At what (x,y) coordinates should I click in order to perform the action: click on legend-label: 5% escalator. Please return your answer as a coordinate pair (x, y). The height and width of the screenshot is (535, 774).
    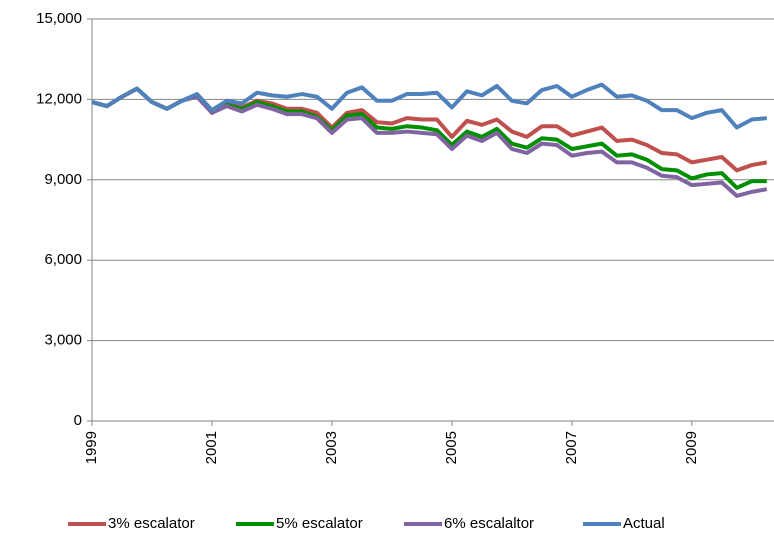
    Looking at the image, I should click on (319, 523).